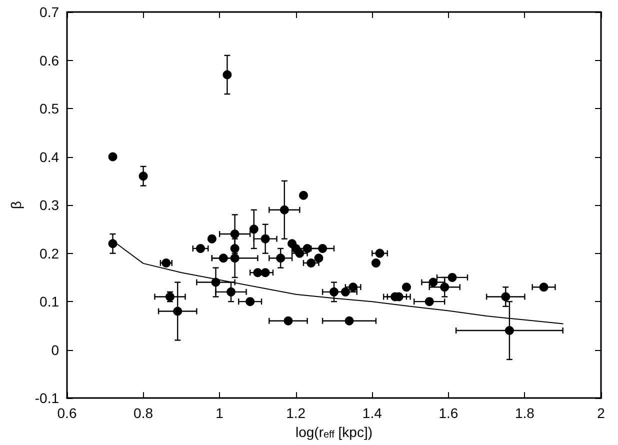 The image size is (618, 445). I want to click on y-tick-label: 0.5, so click(50, 108).